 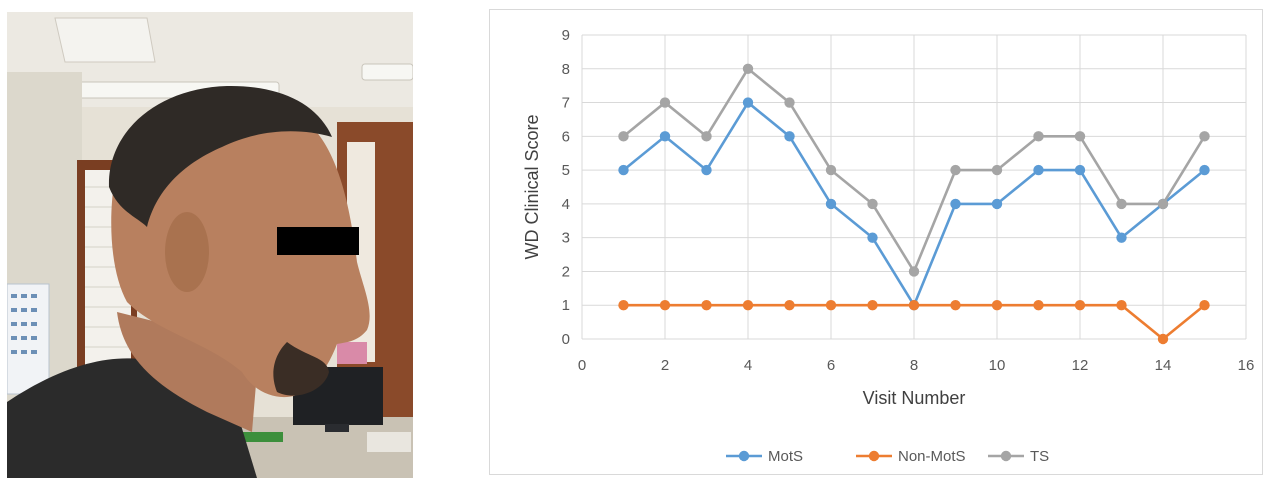 I want to click on legend-item: Non-MotS, so click(x=911, y=456).